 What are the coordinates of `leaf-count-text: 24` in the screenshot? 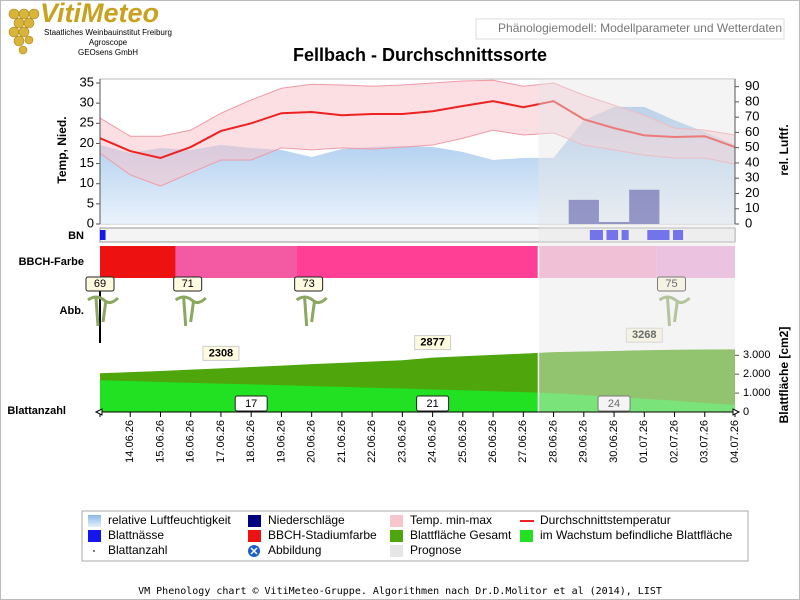 It's located at (614, 404).